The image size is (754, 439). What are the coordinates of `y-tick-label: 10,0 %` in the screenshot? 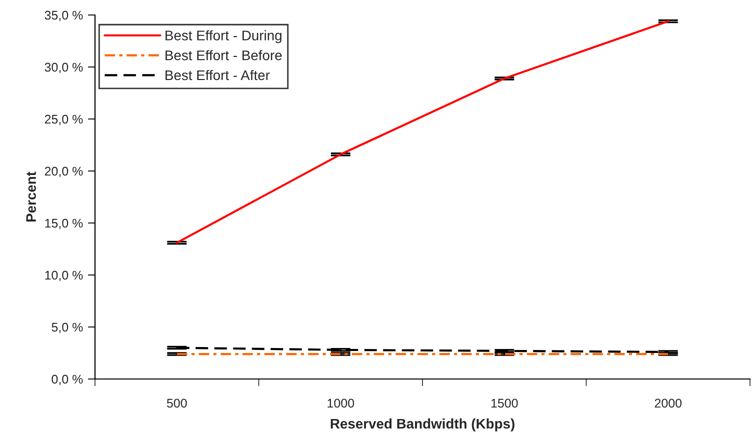 It's located at (64, 276).